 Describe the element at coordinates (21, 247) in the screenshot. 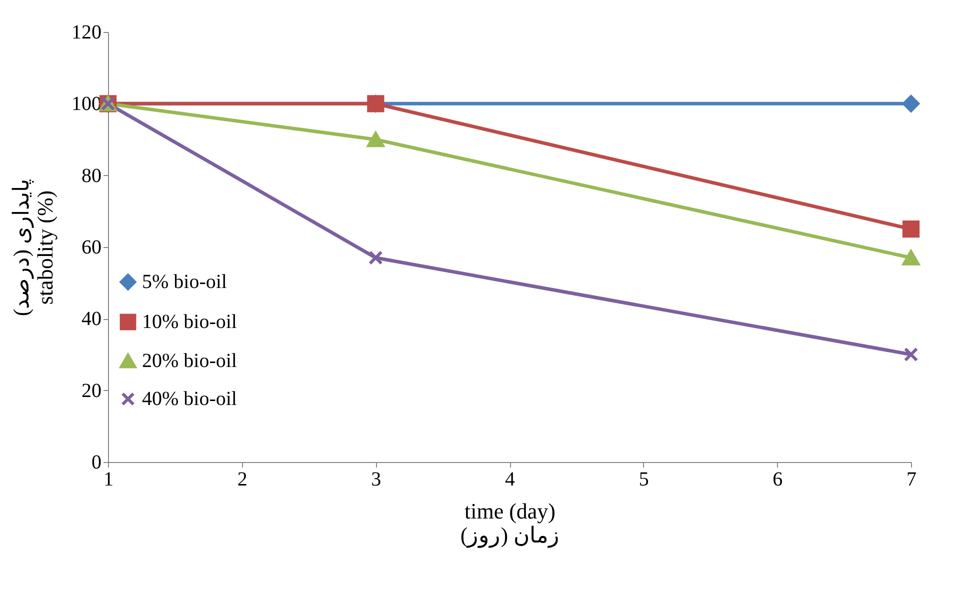

I see `text: پایداری (درصد)` at that location.